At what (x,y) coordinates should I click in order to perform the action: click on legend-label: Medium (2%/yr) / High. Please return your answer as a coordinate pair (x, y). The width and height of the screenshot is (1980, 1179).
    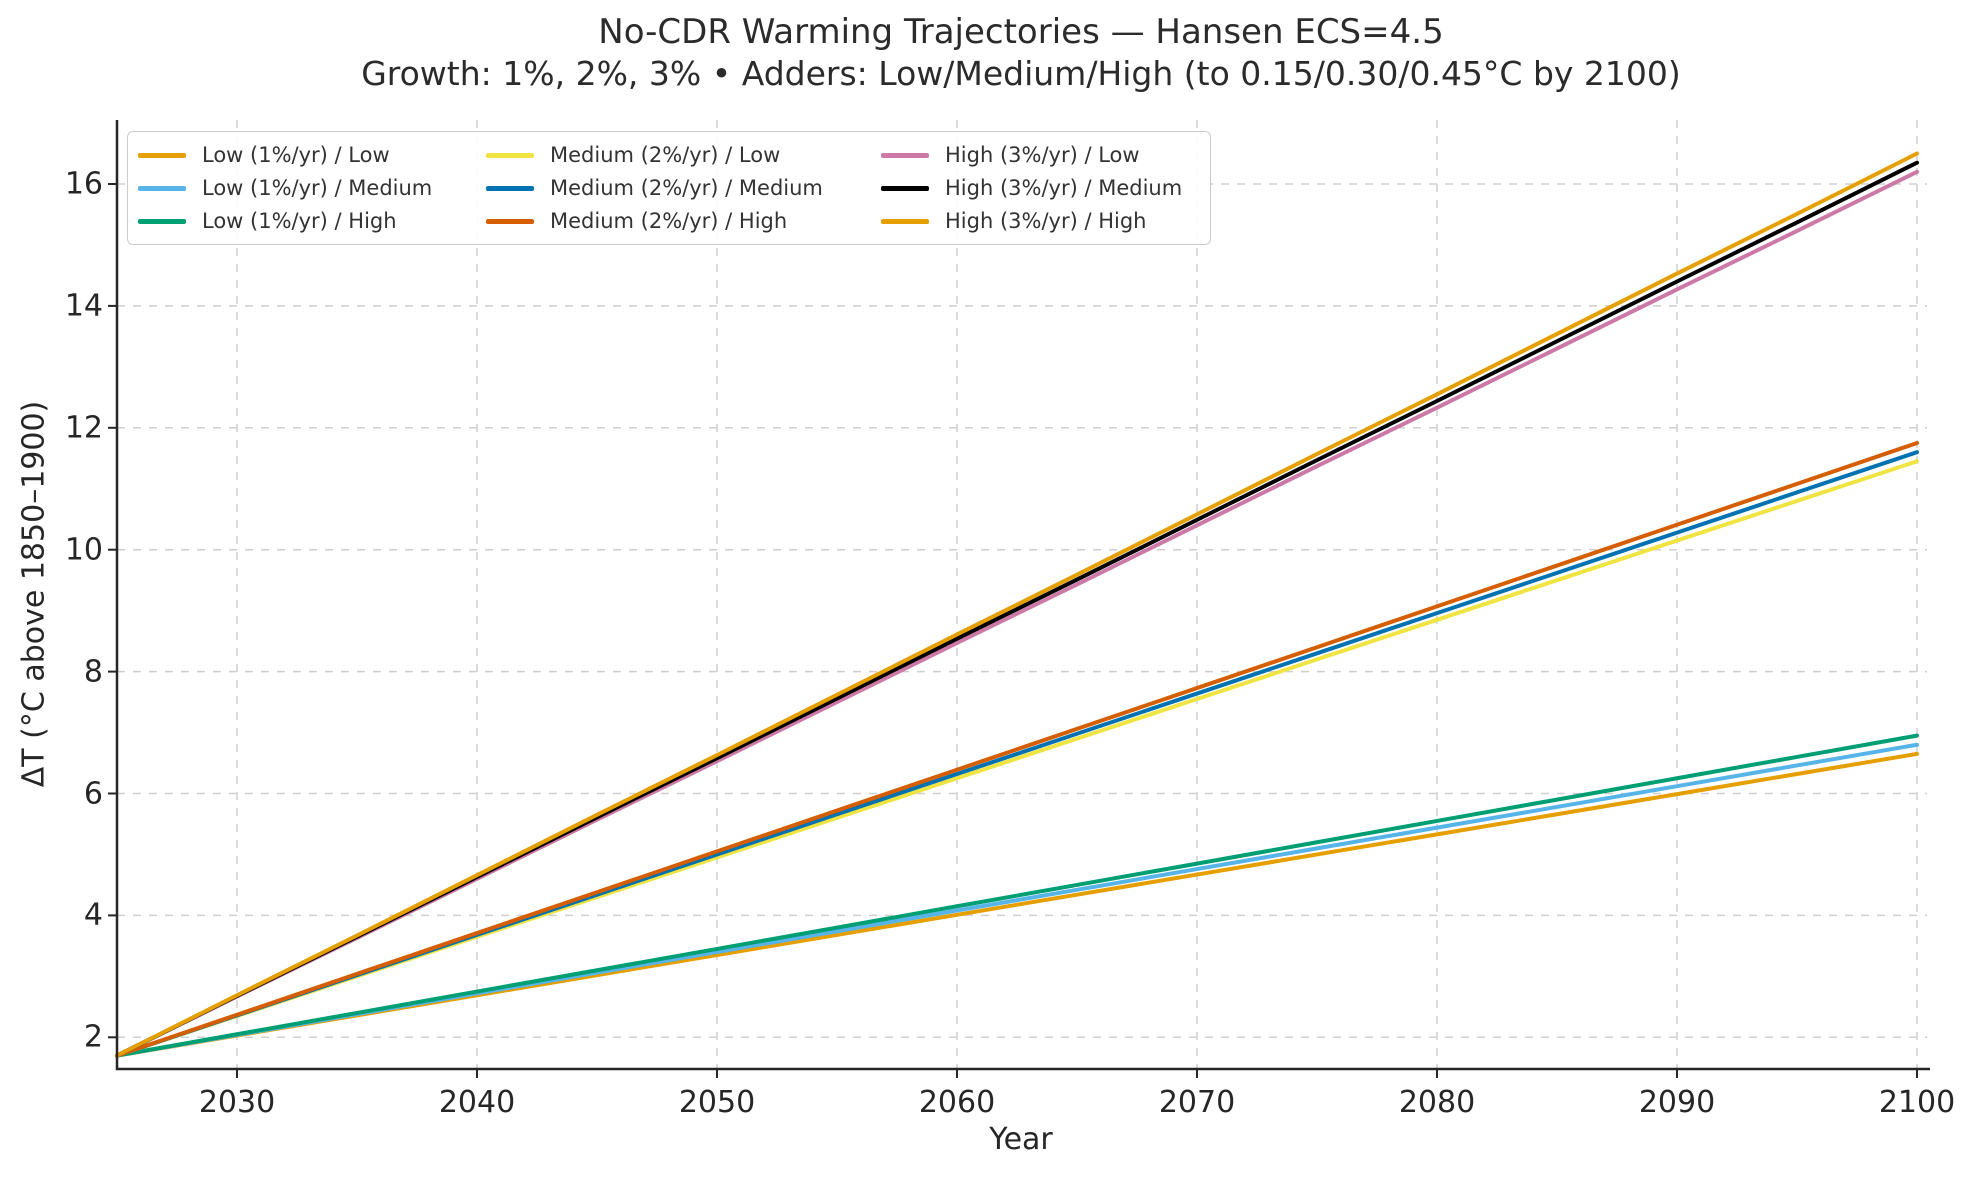
    Looking at the image, I should click on (669, 221).